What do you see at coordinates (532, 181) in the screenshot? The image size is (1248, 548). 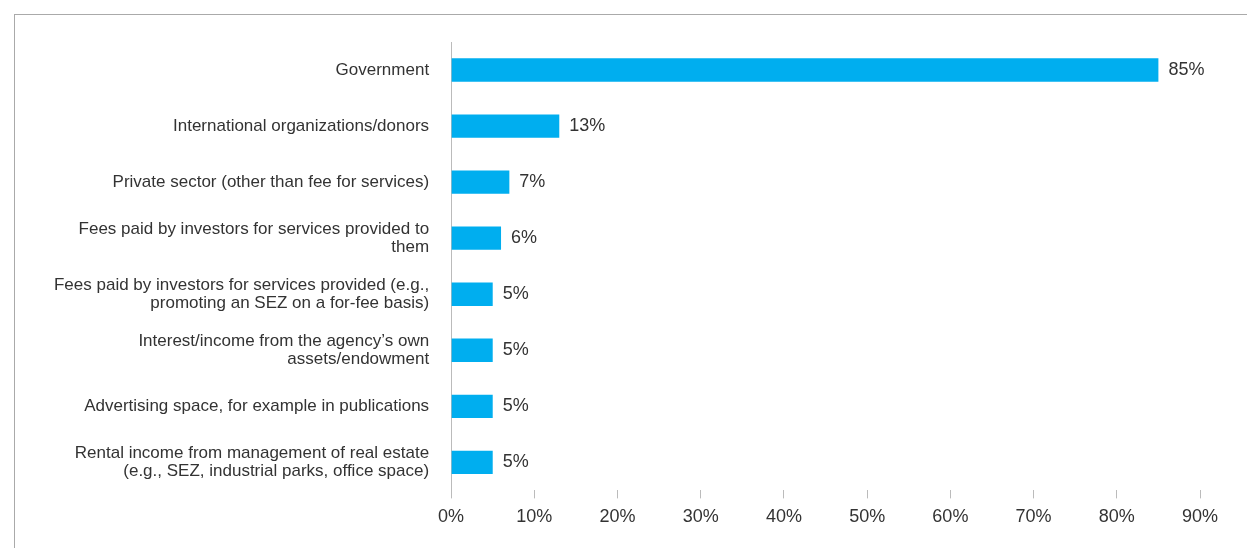 I see `data-label: 7%` at bounding box center [532, 181].